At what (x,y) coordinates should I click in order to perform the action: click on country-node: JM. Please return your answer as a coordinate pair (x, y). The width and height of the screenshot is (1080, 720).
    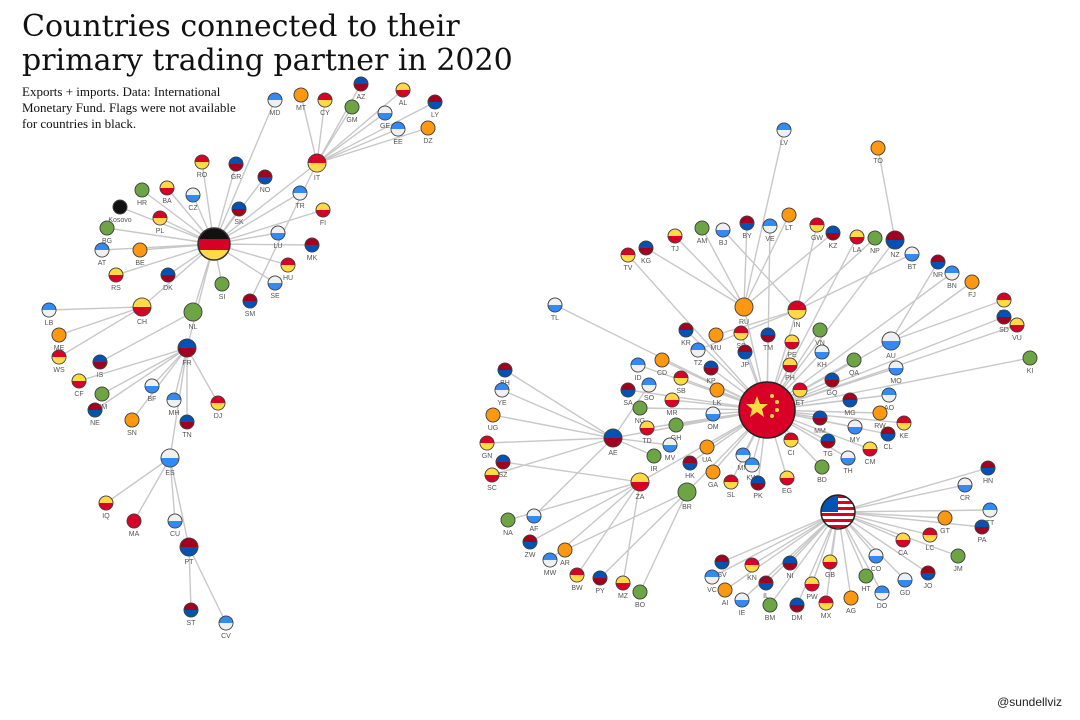
    Looking at the image, I should click on (958, 560).